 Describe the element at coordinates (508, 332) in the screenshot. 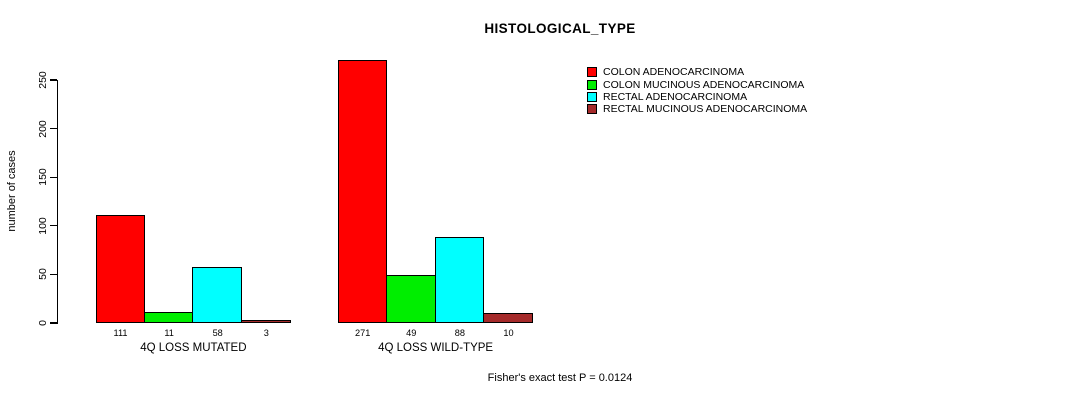

I see `bar-value-label: 10` at that location.